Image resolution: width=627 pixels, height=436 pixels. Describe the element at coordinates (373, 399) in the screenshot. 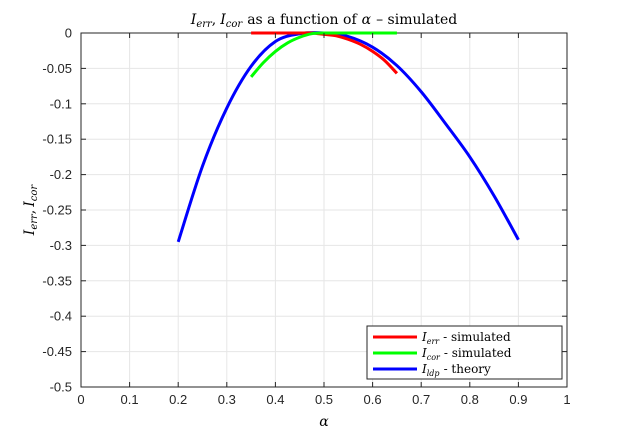

I see `x-tick-label: 0.6` at that location.